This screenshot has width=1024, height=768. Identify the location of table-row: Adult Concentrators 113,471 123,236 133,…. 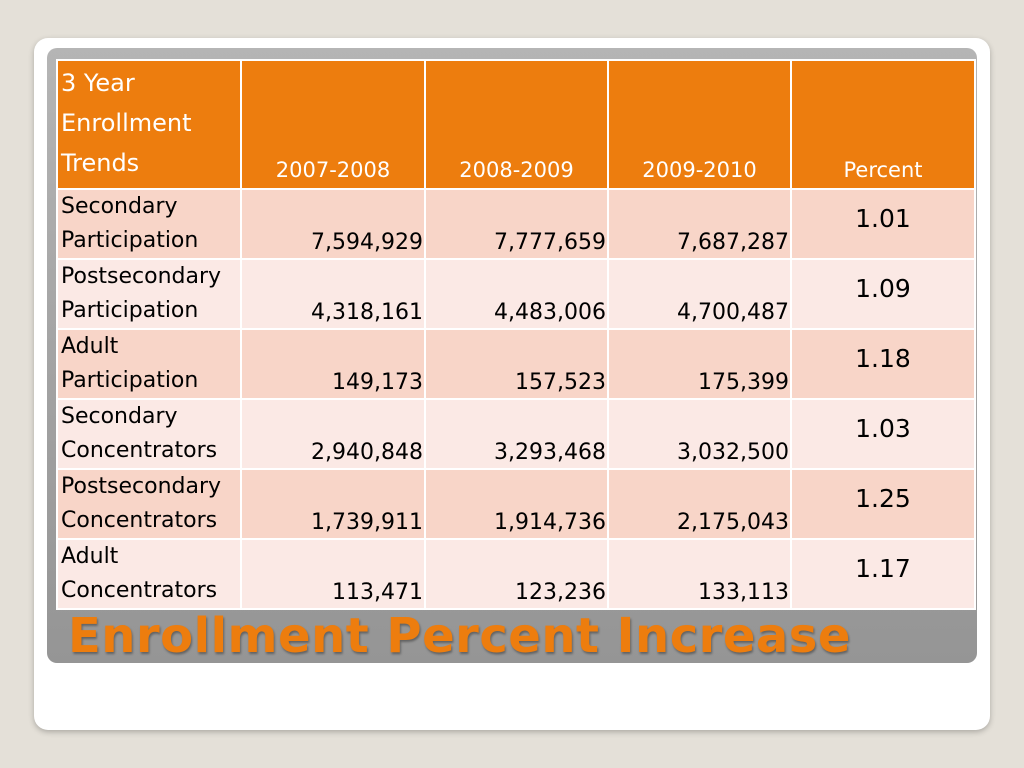
(516, 574).